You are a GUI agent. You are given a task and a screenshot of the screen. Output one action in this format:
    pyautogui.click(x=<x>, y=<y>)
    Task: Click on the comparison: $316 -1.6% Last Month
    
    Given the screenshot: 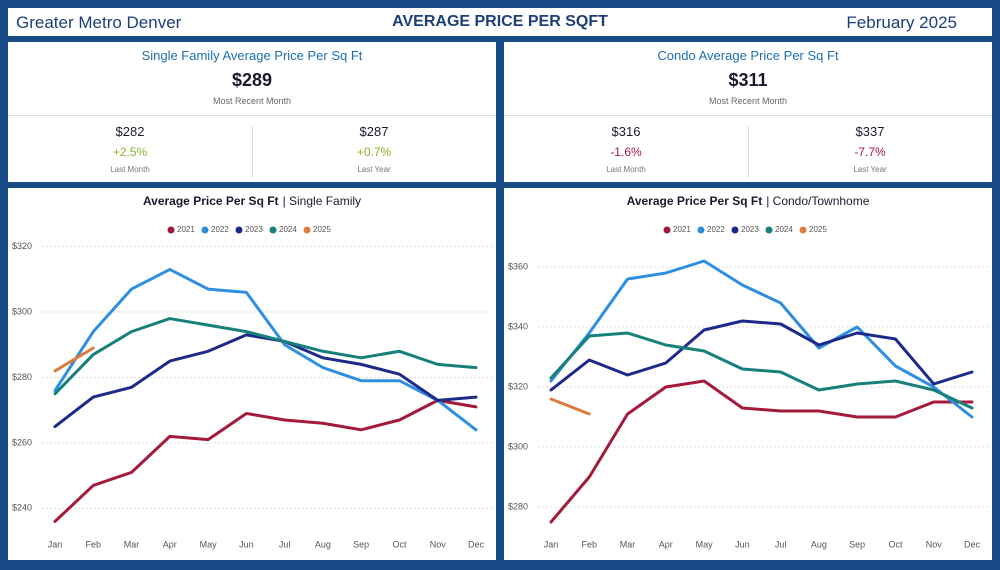 What is the action you would take?
    pyautogui.click(x=626, y=148)
    